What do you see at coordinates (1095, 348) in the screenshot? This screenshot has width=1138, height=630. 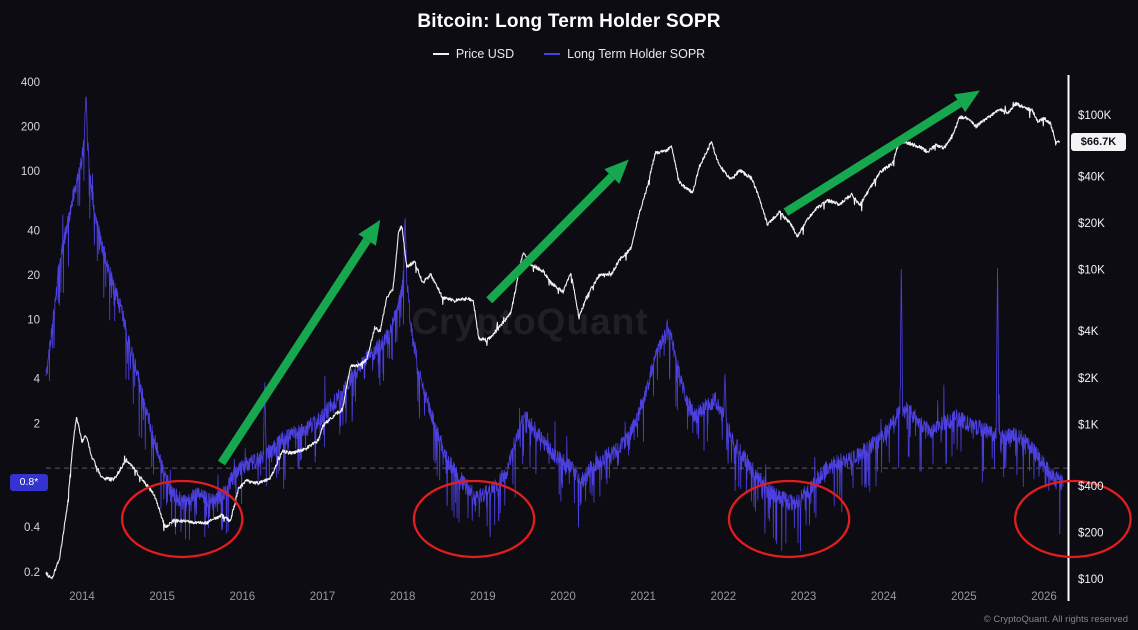 I see `right-axis-tick-labels: $100K $40K $20K $10K $4K $2K $1K $400 $200 $100` at bounding box center [1095, 348].